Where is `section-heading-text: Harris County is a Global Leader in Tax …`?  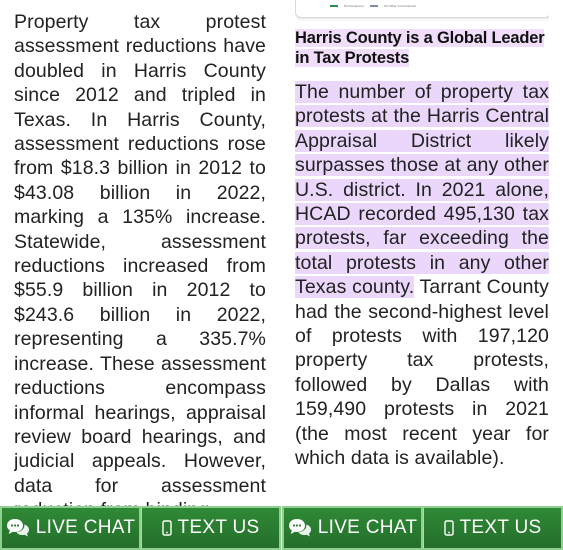
section-heading-text: Harris County is a Global Leader in Tax … is located at coordinates (420, 48).